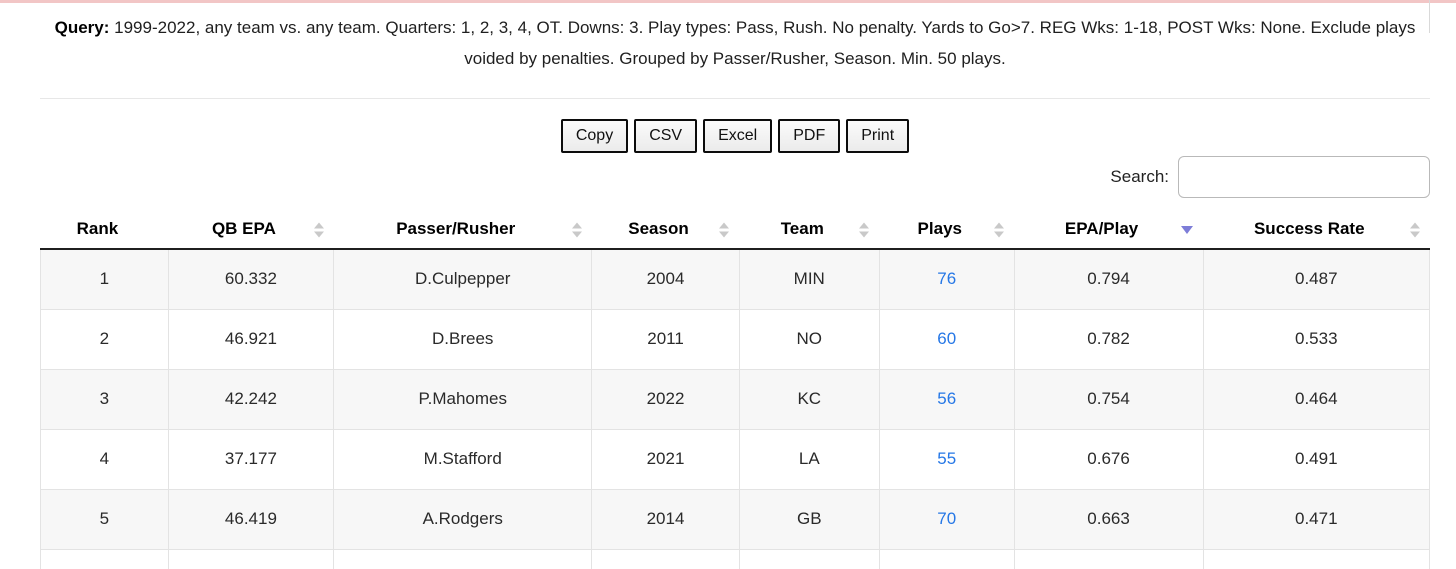  Describe the element at coordinates (665, 459) in the screenshot. I see `cell-season: 2021` at that location.